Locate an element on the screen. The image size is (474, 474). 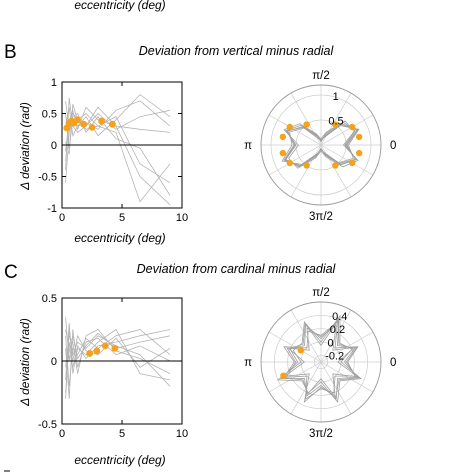
panel-c-rtick-label: 0.4 is located at coordinates (339, 317).